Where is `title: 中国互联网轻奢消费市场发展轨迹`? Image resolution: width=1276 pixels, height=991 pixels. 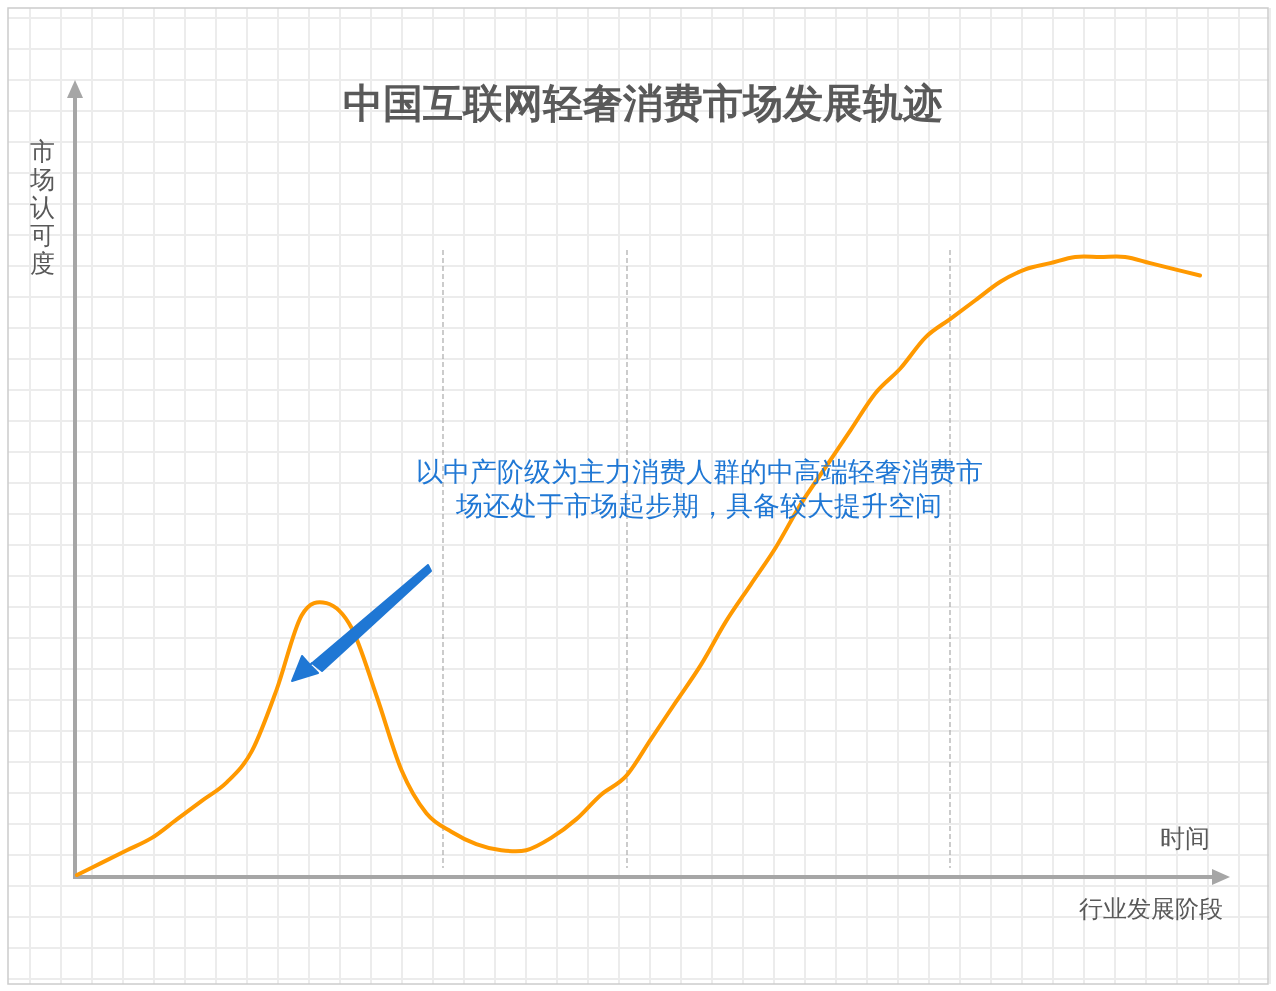 title: 中国互联网轻奢消费市场发展轨迹 is located at coordinates (643, 103).